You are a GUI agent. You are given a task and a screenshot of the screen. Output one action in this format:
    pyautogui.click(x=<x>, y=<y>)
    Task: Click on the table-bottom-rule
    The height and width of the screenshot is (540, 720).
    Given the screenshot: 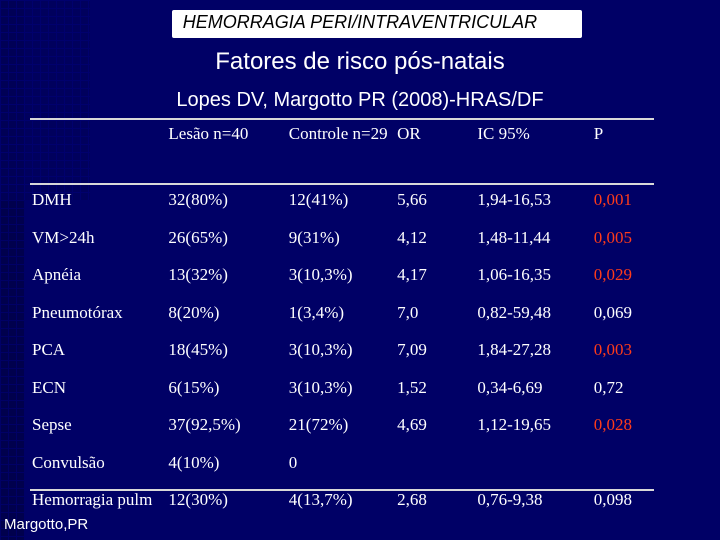 What is the action you would take?
    pyautogui.click(x=342, y=490)
    